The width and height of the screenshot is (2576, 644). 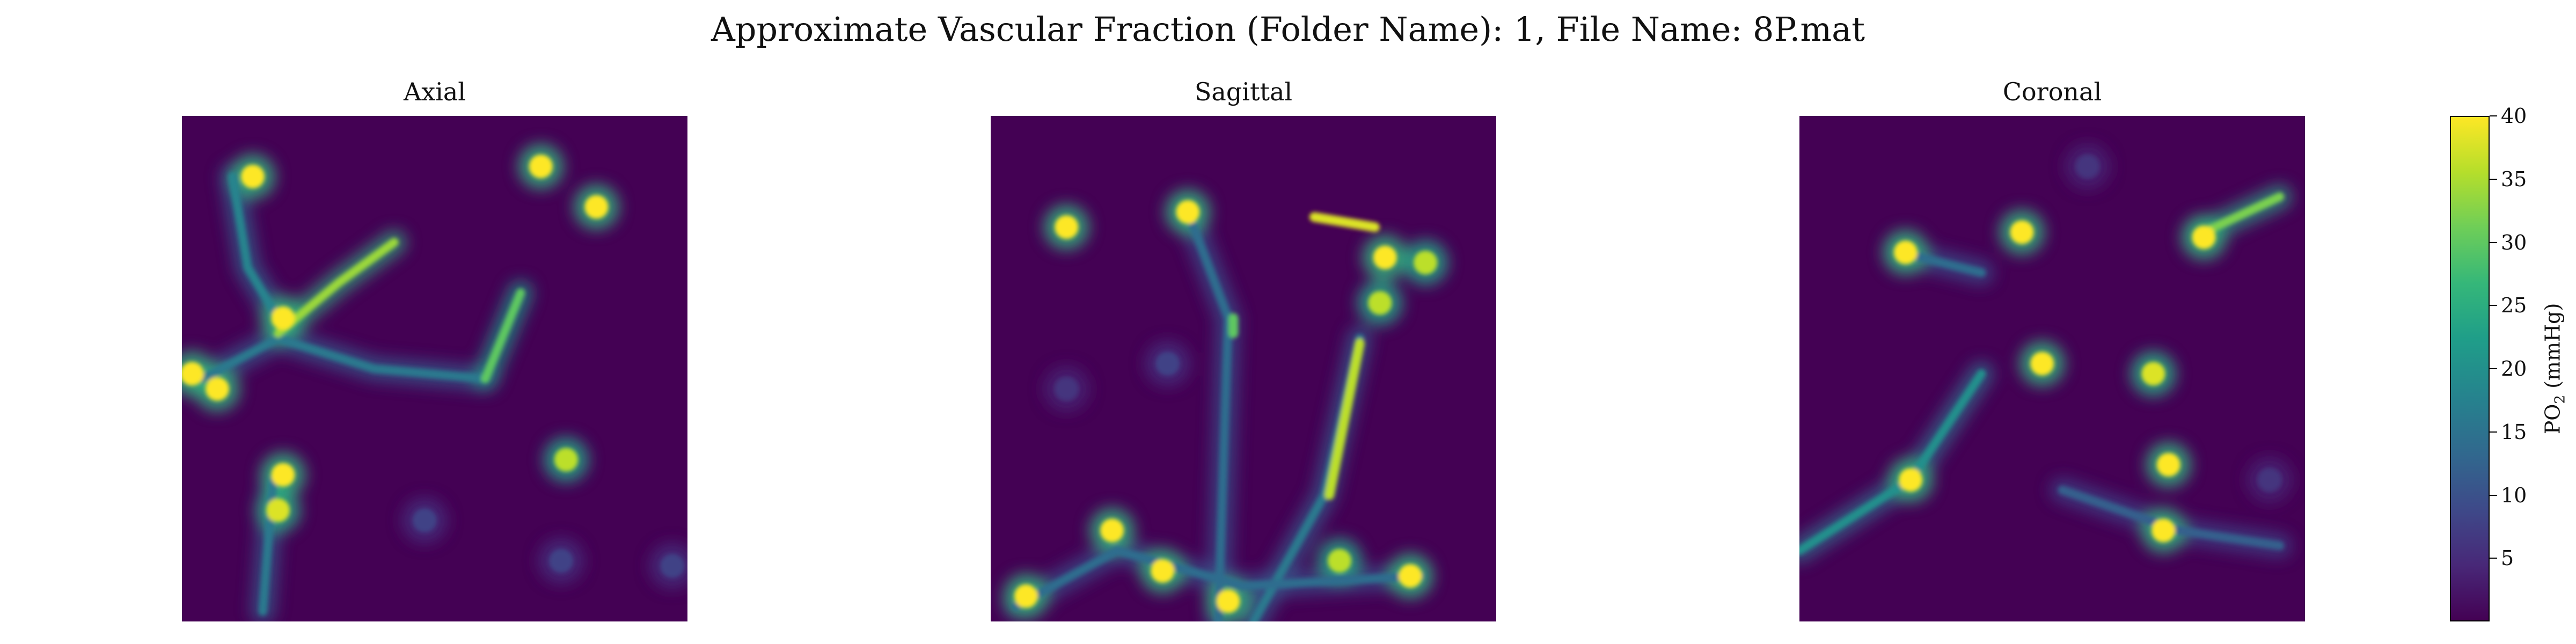 I want to click on panel-title-sagittal: Sagittal, so click(x=1243, y=91).